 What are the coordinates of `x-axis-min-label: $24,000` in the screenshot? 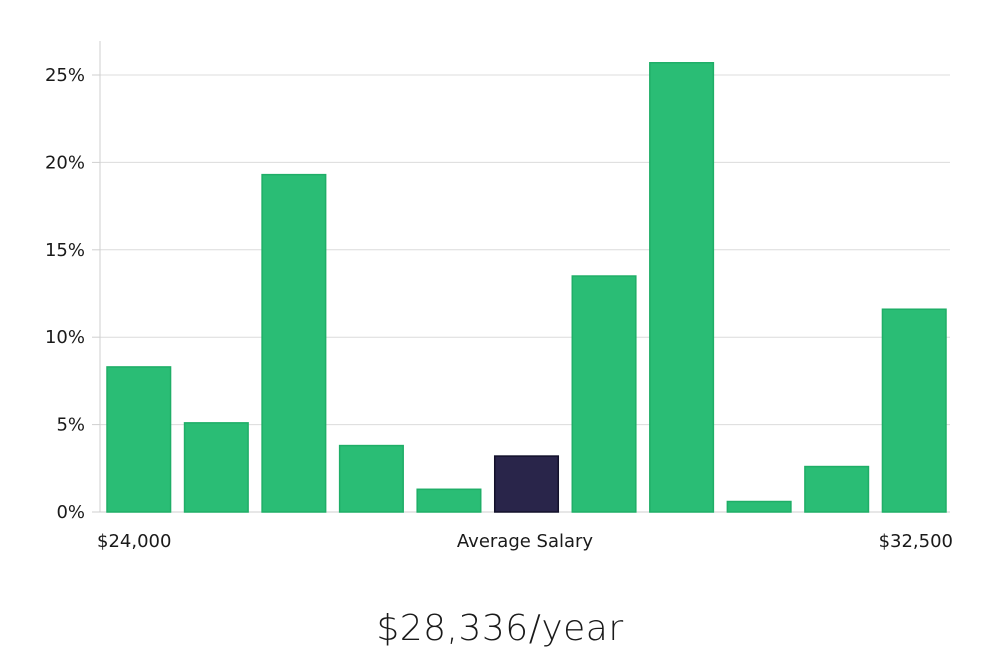 It's located at (134, 541).